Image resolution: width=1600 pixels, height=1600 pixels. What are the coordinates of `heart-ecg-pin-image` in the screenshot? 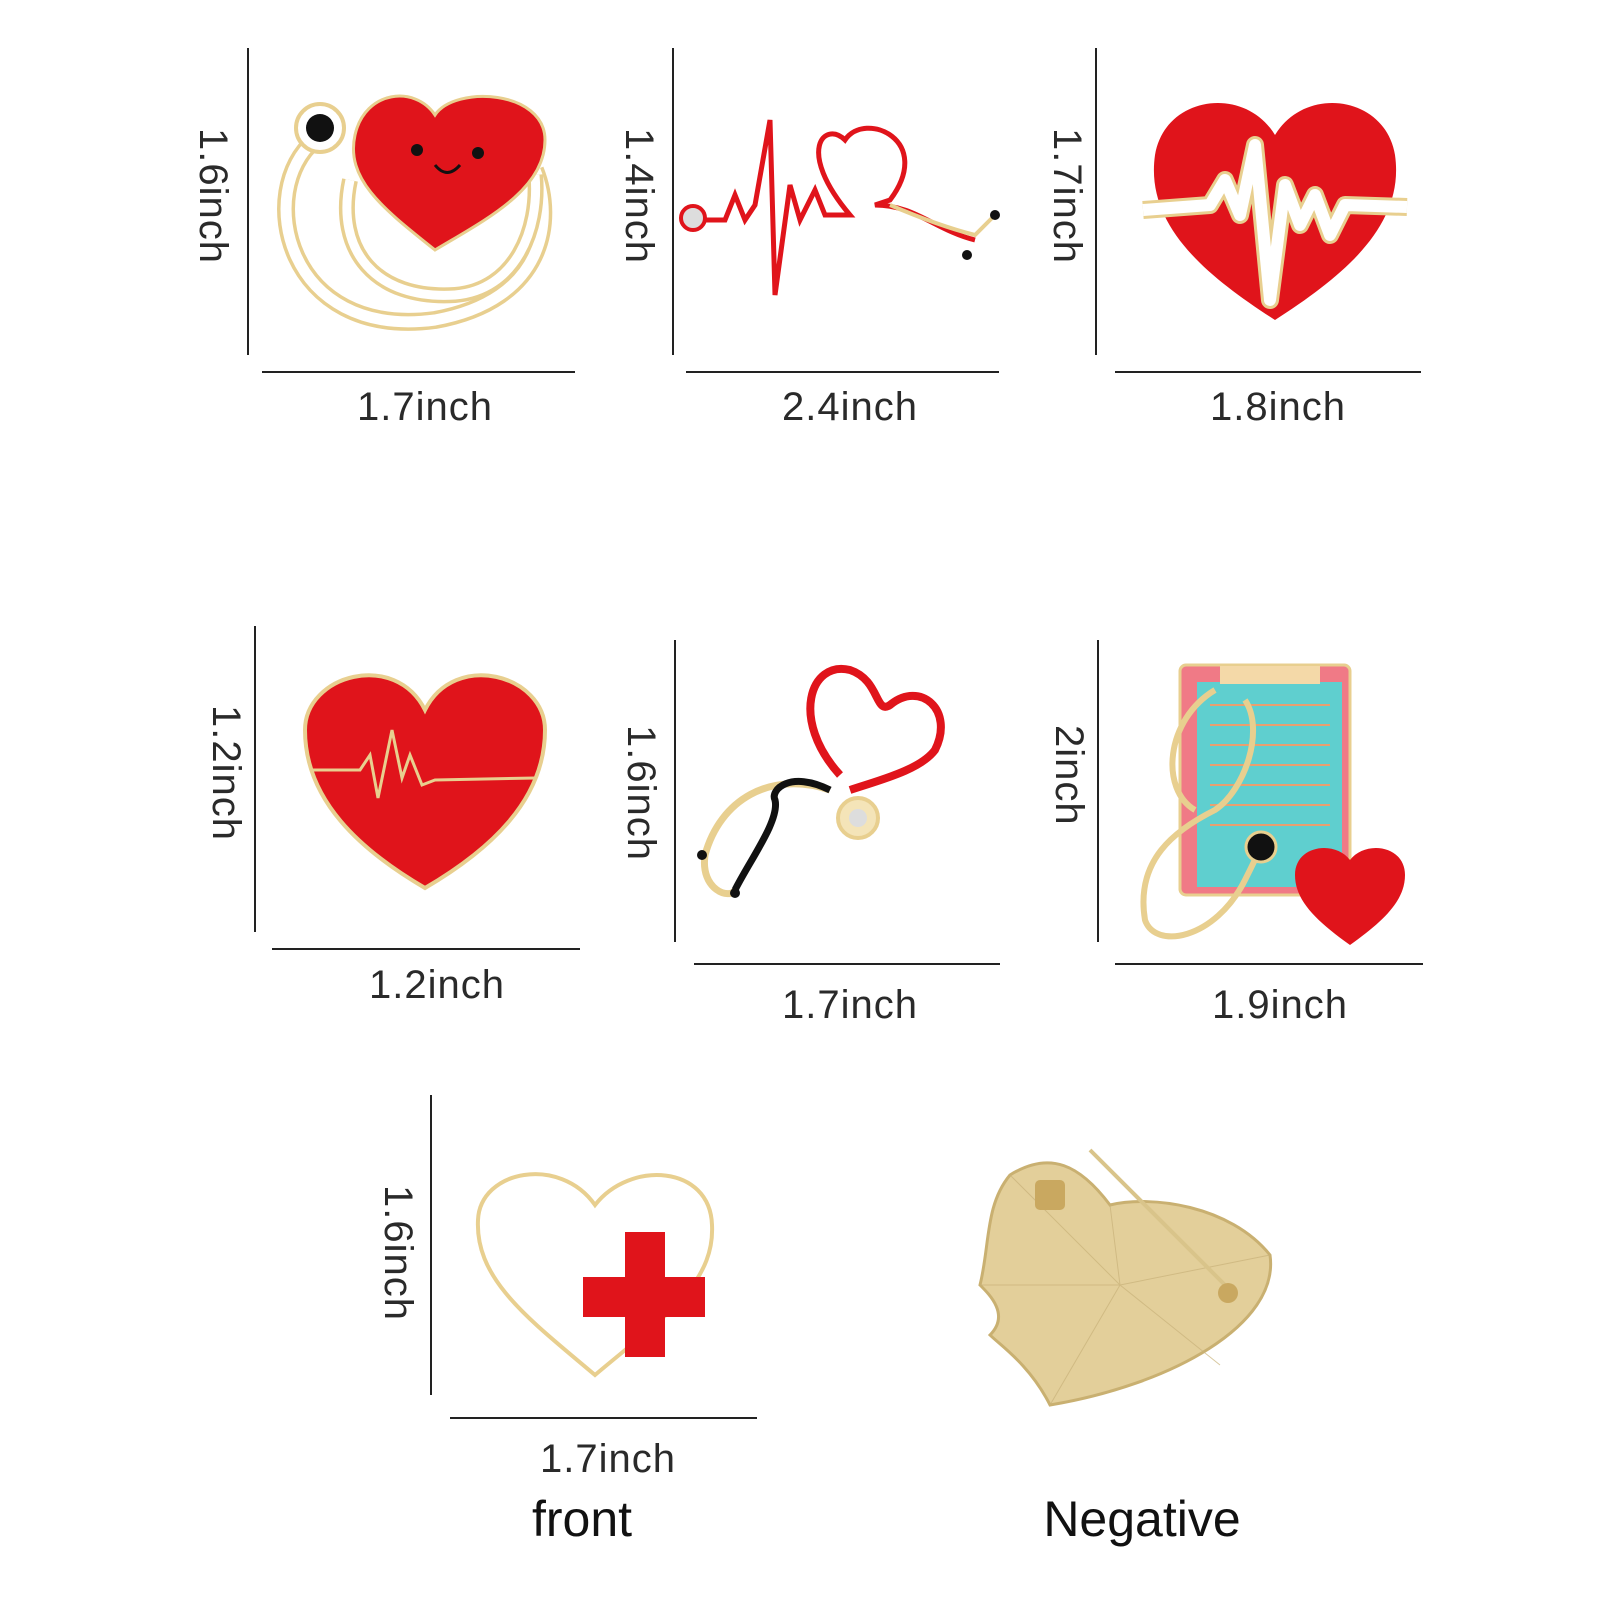 It's located at (1275, 211).